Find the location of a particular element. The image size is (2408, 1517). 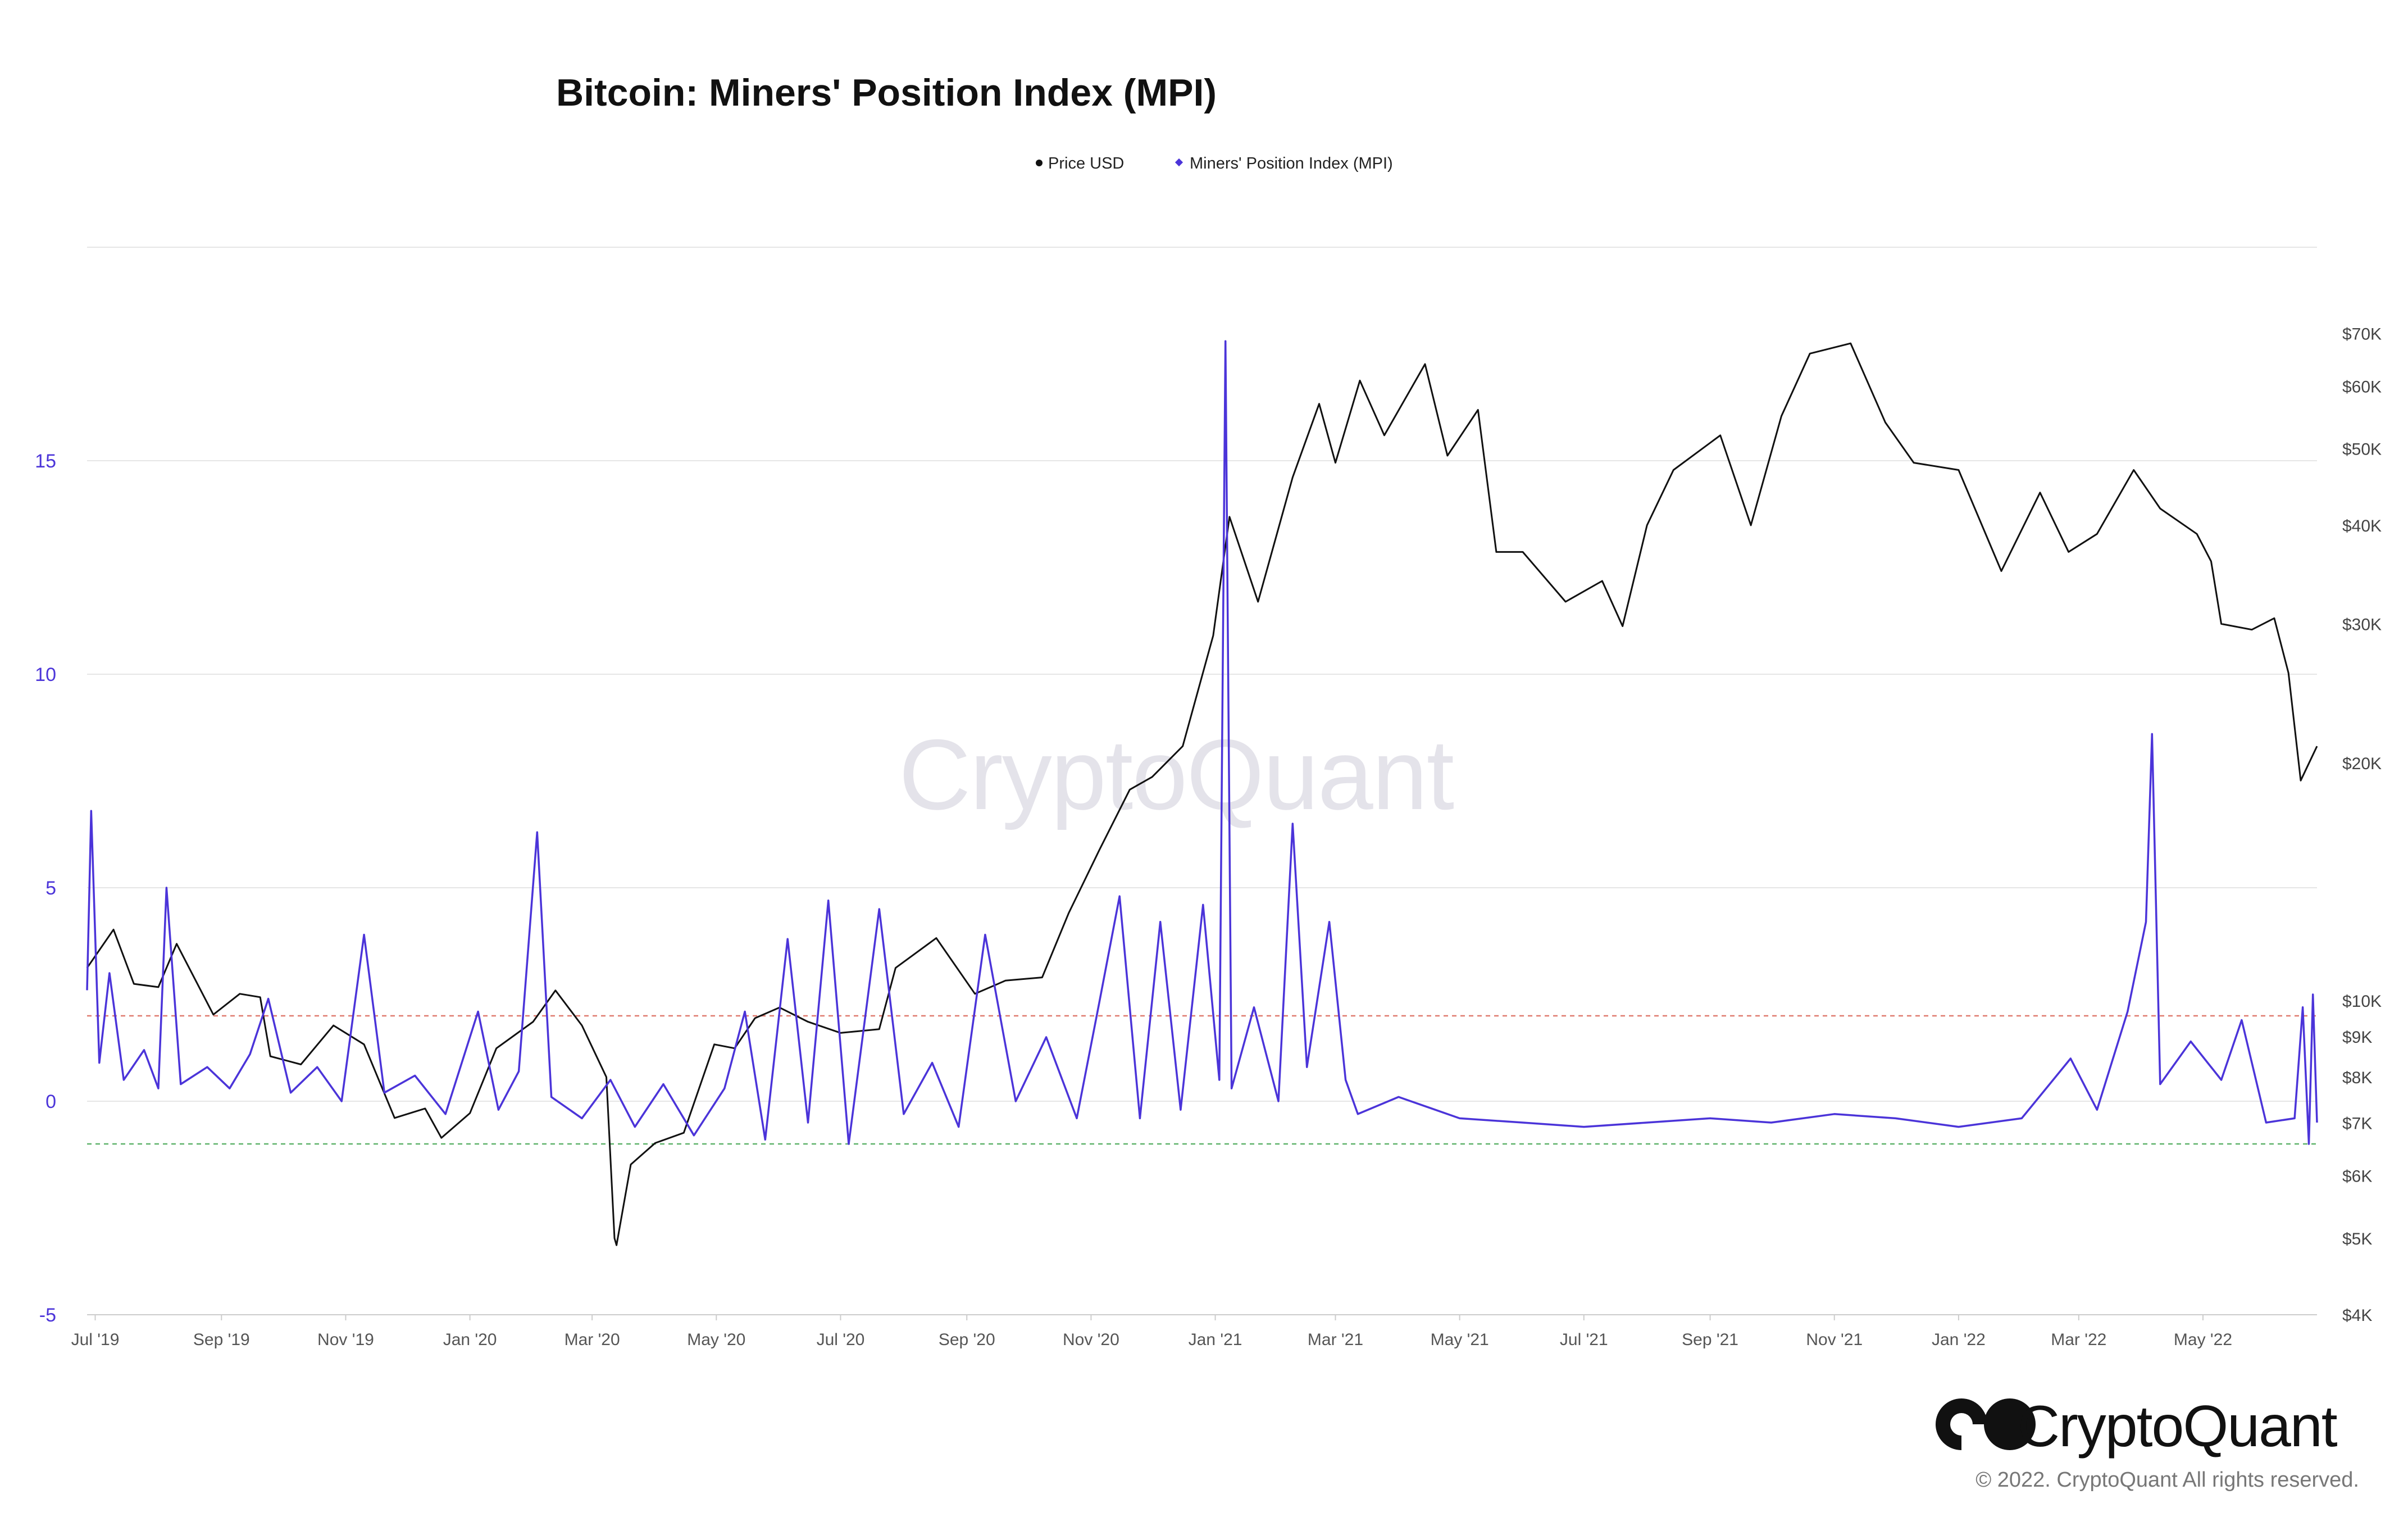

copyright-text: © 2022. CryptoQuant All rights reserved. is located at coordinates (2167, 1480).